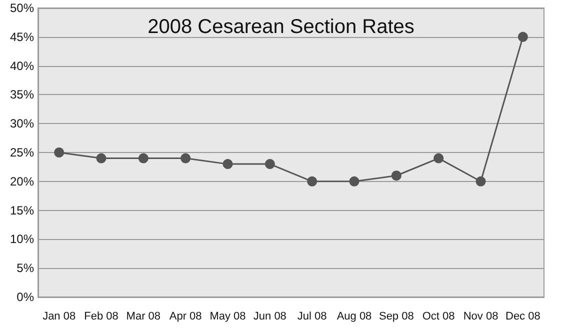  I want to click on y-tick-label: 20%, so click(22, 181).